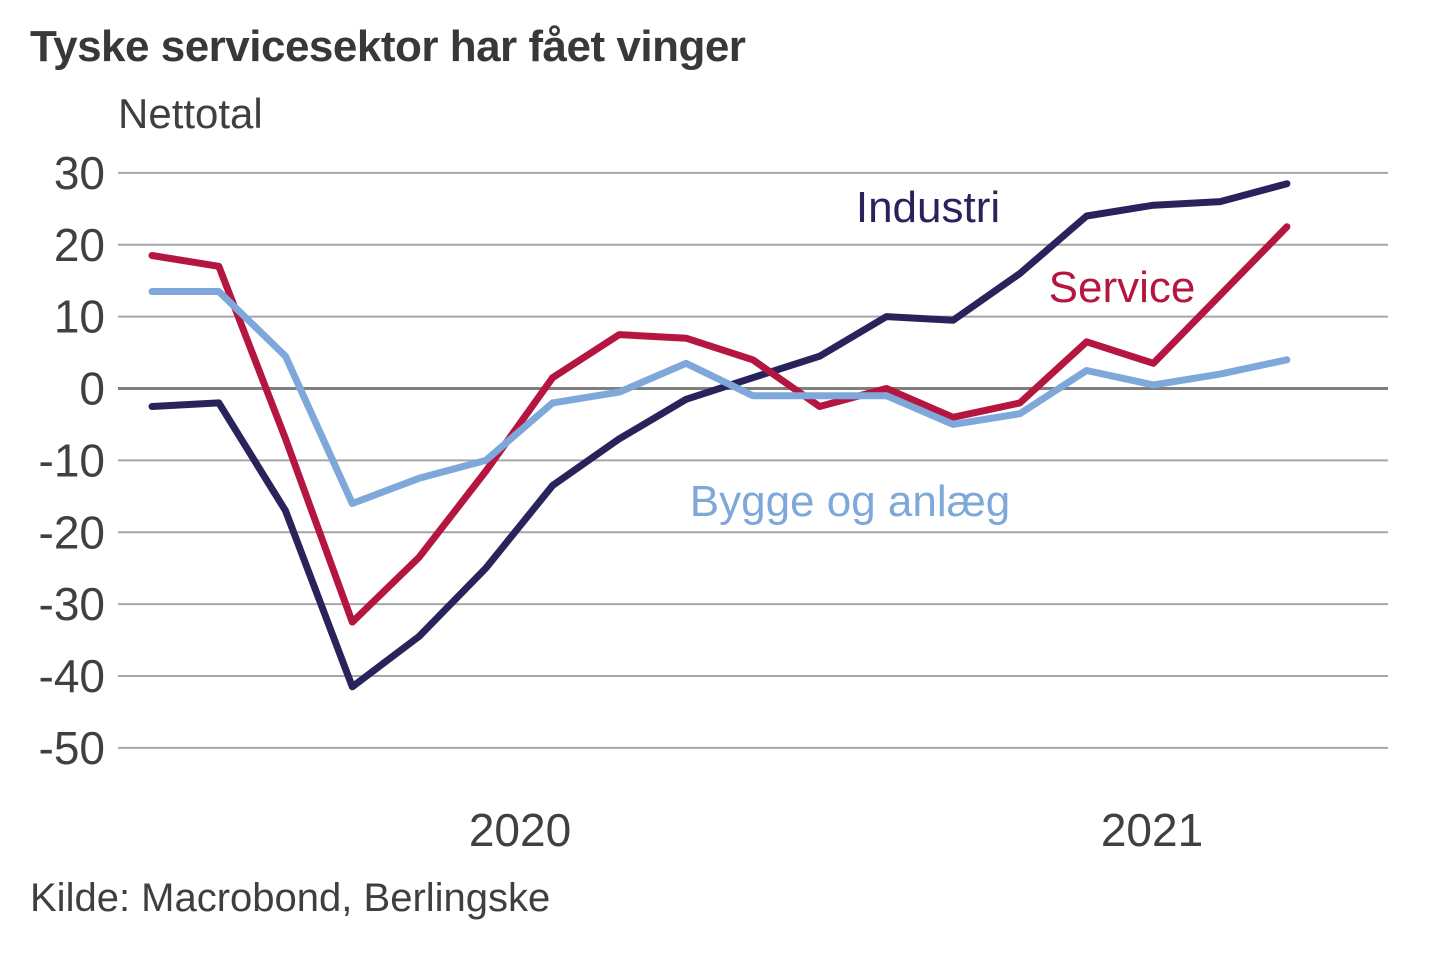 Image resolution: width=1440 pixels, height=960 pixels. Describe the element at coordinates (72, 676) in the screenshot. I see `y-tick-label--40: -40` at that location.